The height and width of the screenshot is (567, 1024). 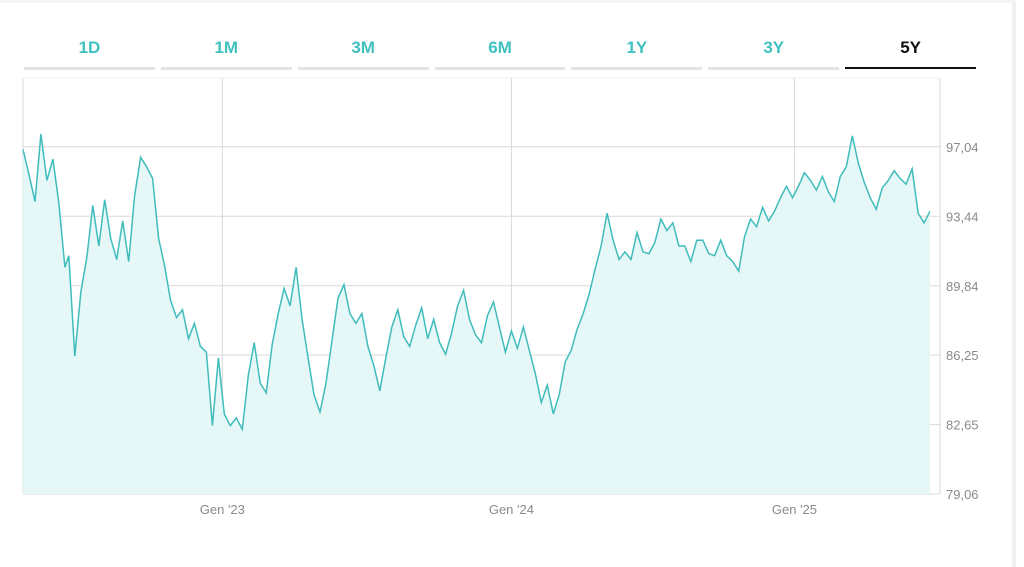 I want to click on tab-1d: 1D, so click(x=89, y=53).